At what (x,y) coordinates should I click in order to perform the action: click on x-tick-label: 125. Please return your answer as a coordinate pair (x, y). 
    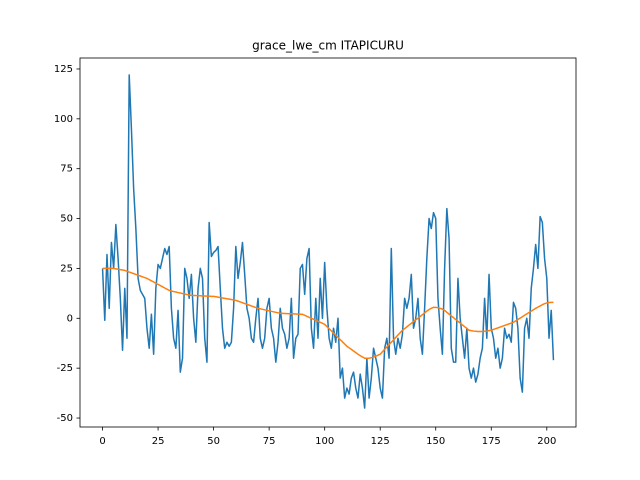
    Looking at the image, I should click on (380, 441).